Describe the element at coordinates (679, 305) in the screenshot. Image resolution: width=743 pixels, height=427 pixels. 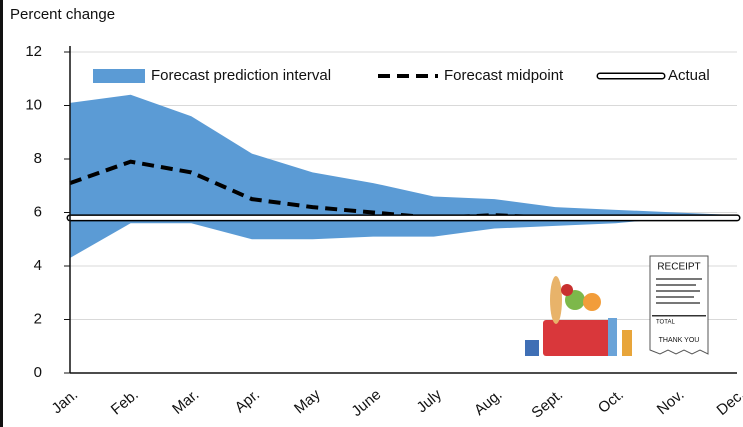
I see `receipt-illustration: RECEIPT TOTAL THANK YOU` at that location.